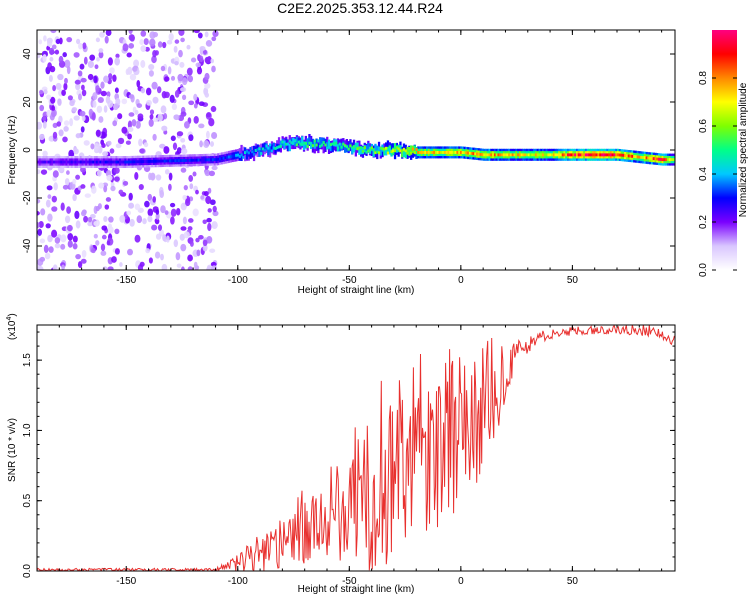 This screenshot has width=750, height=600. What do you see at coordinates (12, 450) in the screenshot?
I see `snr-ylabel: SNR (10 * v/v)` at bounding box center [12, 450].